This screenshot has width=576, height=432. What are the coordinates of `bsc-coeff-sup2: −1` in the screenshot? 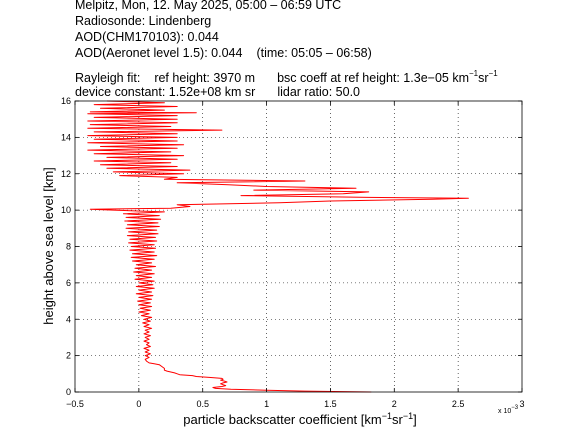 It's located at (493, 73).